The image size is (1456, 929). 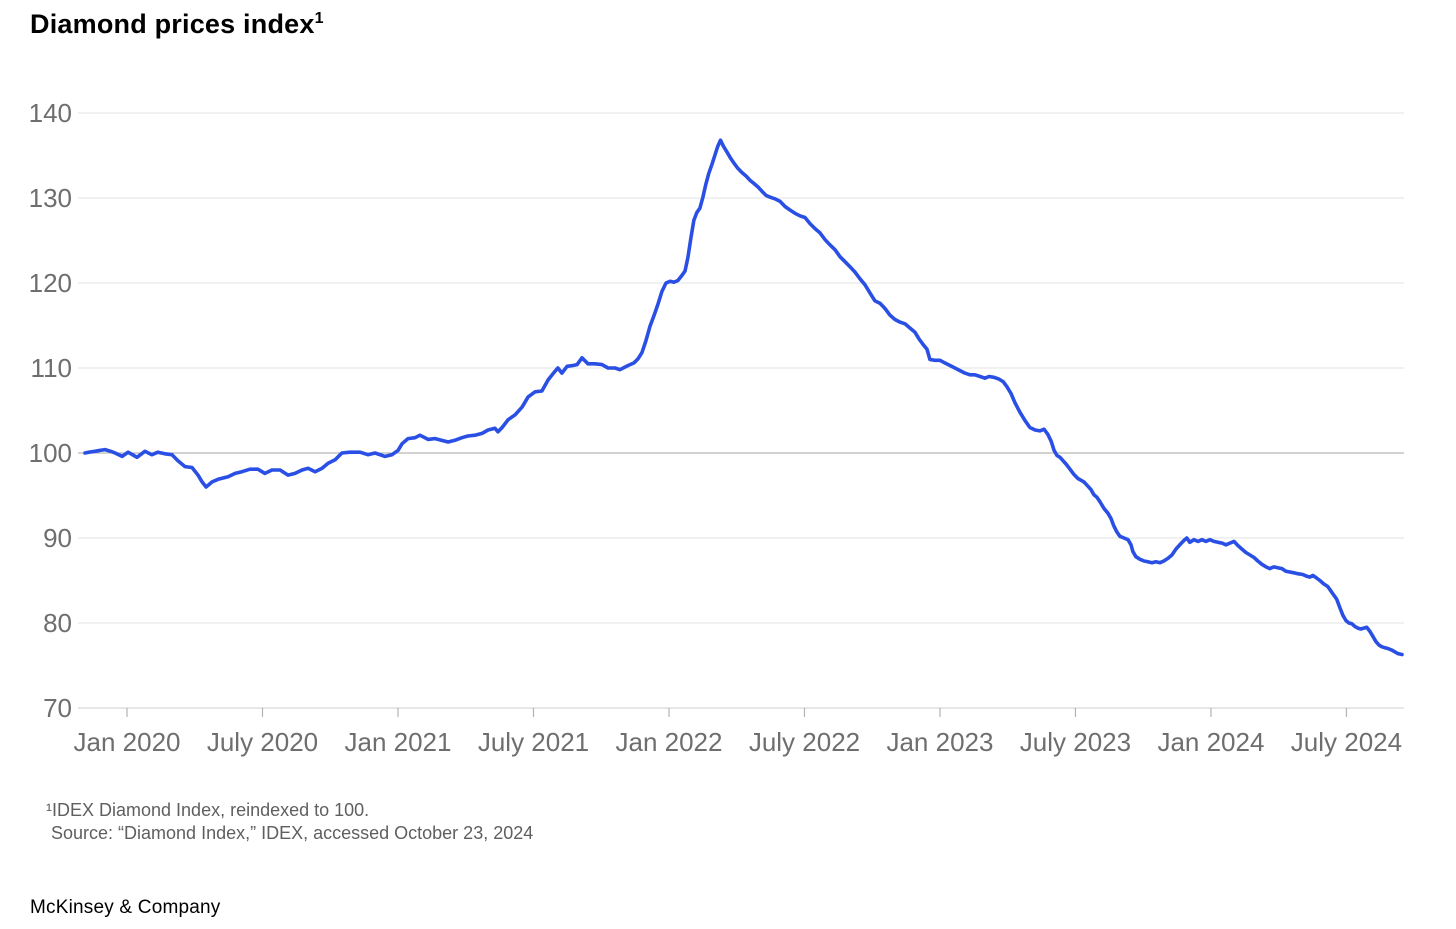 I want to click on y-axis-label: 100, so click(x=50, y=453).